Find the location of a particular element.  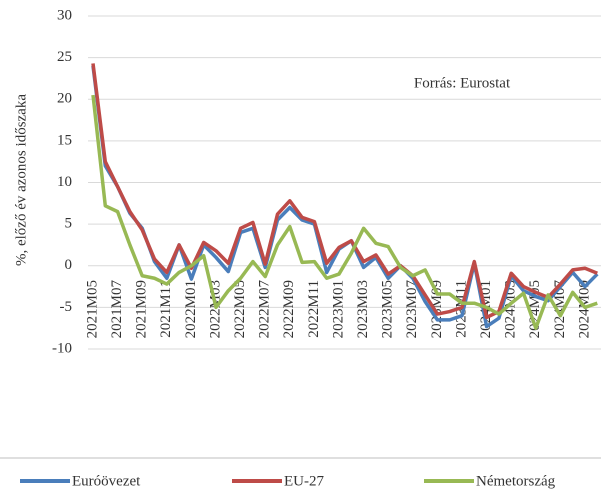

y-tick-label: 10 is located at coordinates (64, 182).